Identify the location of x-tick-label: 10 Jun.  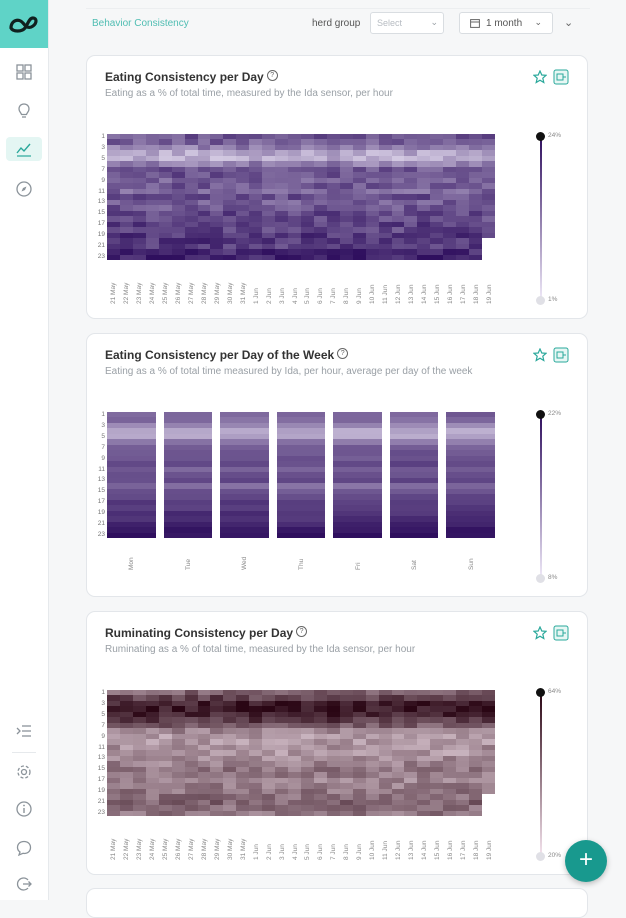
(373, 294).